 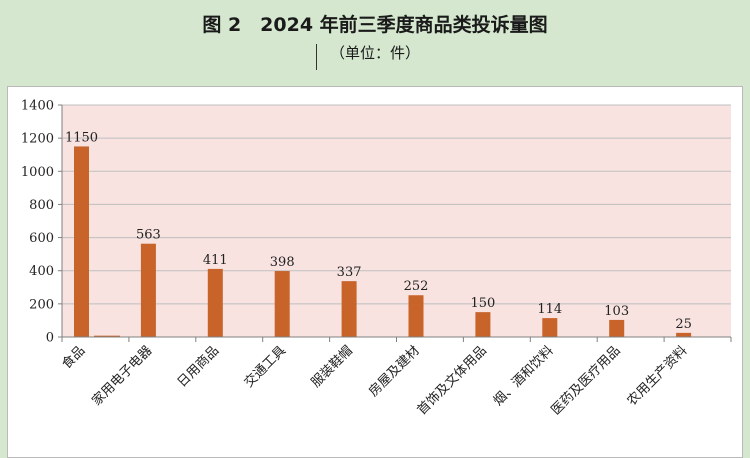 I want to click on y-tick-label: 1000, so click(x=37, y=172).